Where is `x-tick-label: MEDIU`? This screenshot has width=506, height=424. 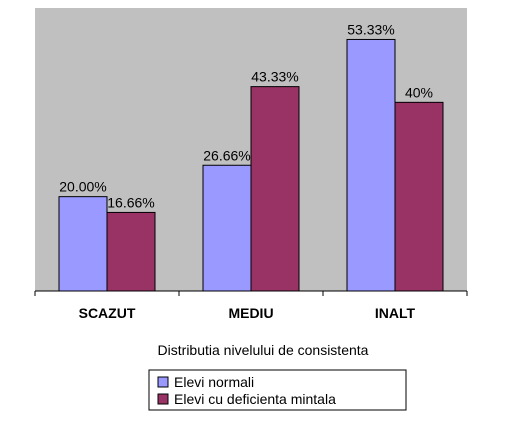 x-tick-label: MEDIU is located at coordinates (250, 313).